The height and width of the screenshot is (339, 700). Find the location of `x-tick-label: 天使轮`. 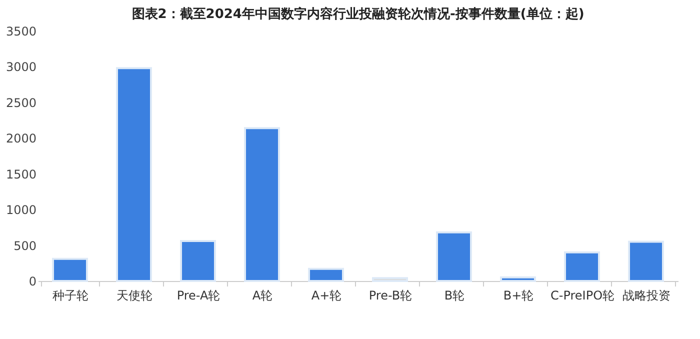

x-tick-label: 天使轮 is located at coordinates (134, 295).